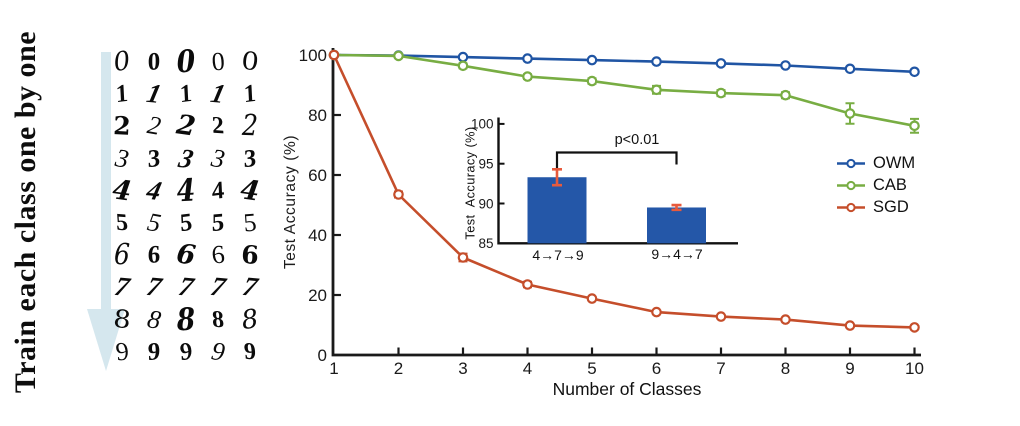 The height and width of the screenshot is (426, 1020). I want to click on main-y-tick-label: 60, so click(317, 175).